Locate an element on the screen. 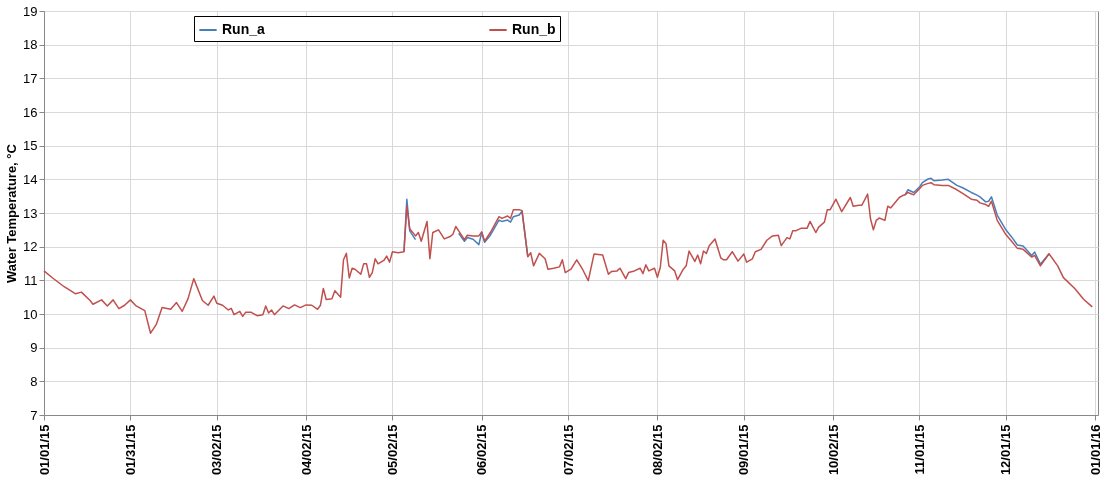  y-tick-label: 13 is located at coordinates (30, 213).